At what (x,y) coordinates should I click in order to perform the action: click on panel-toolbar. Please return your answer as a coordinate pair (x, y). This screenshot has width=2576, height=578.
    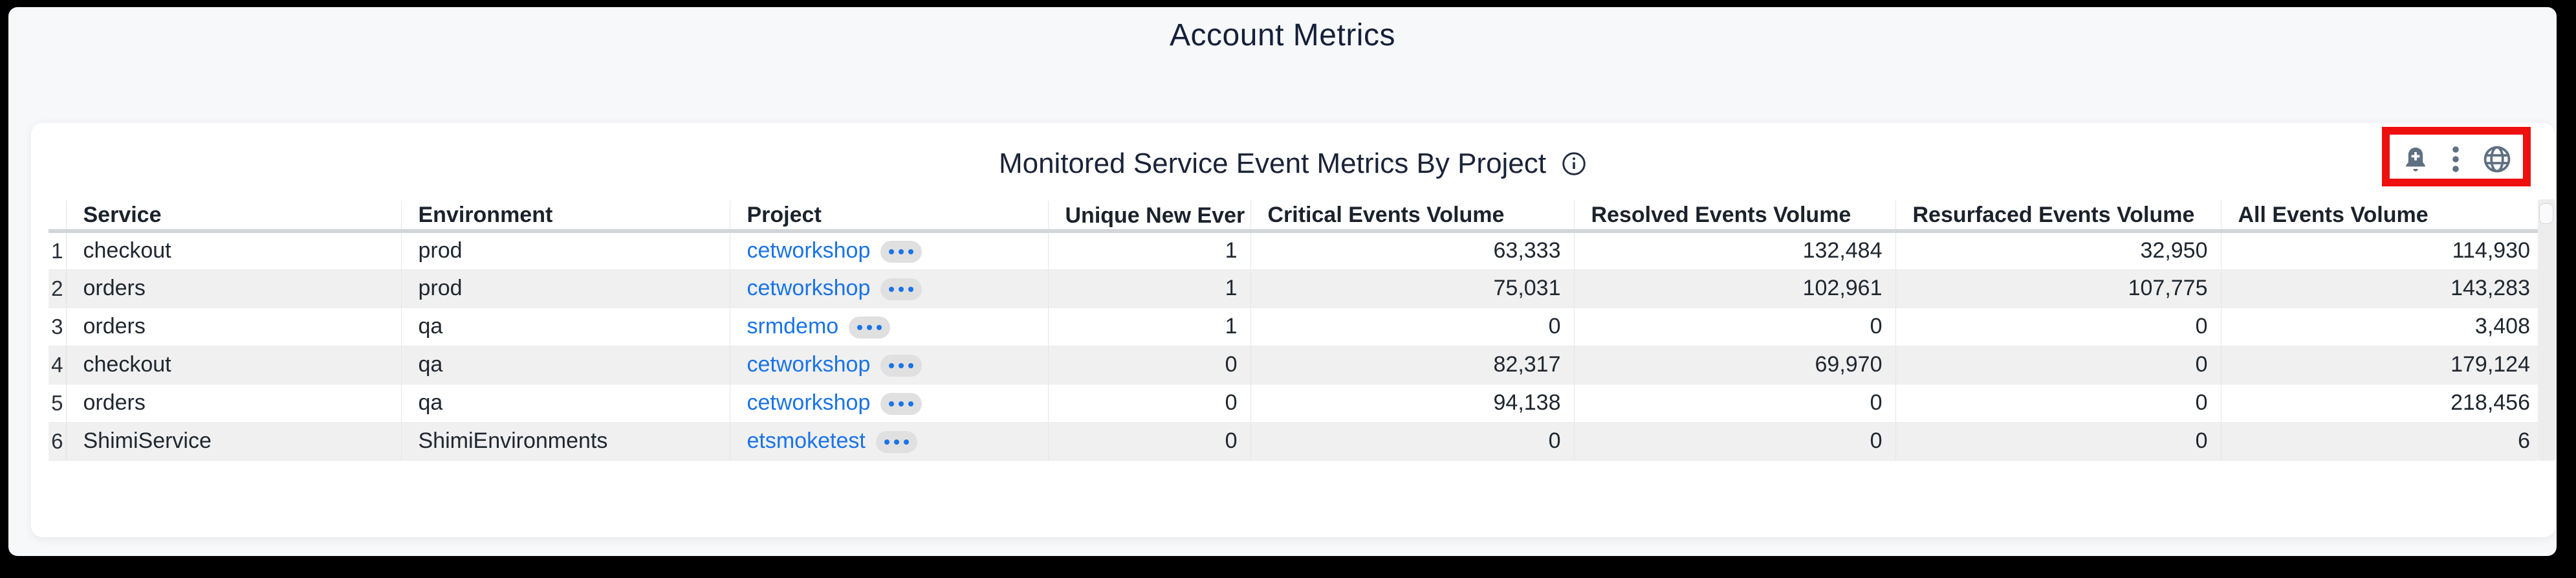
    Looking at the image, I should click on (2457, 159).